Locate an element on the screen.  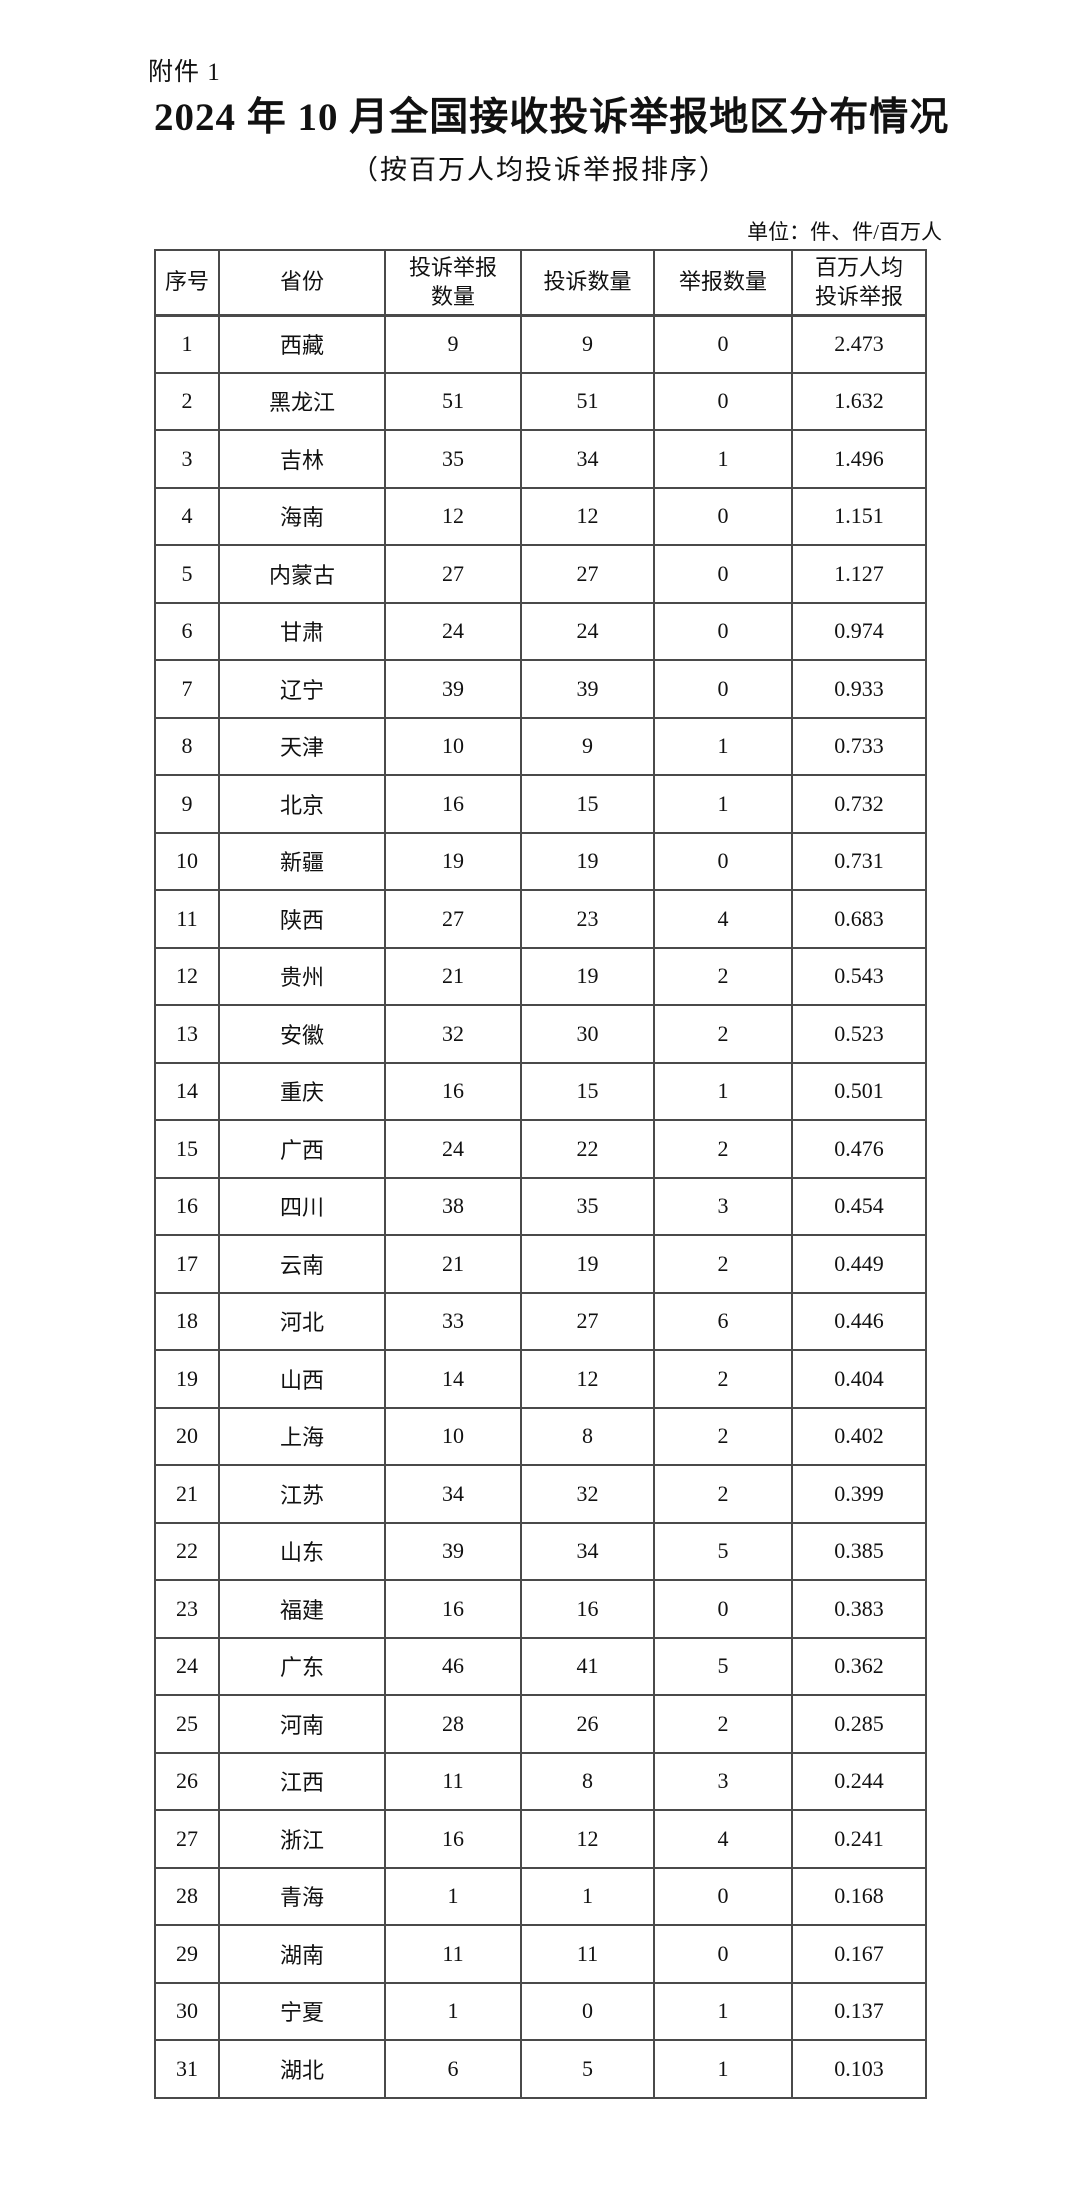
table-row: 13 安徽 32 30 2 0.523 is located at coordinates (540, 1034).